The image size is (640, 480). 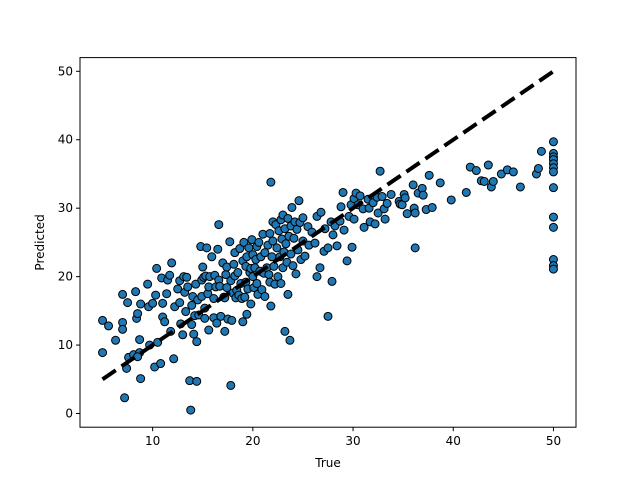 I want to click on y-tick-label: 20, so click(x=65, y=277).